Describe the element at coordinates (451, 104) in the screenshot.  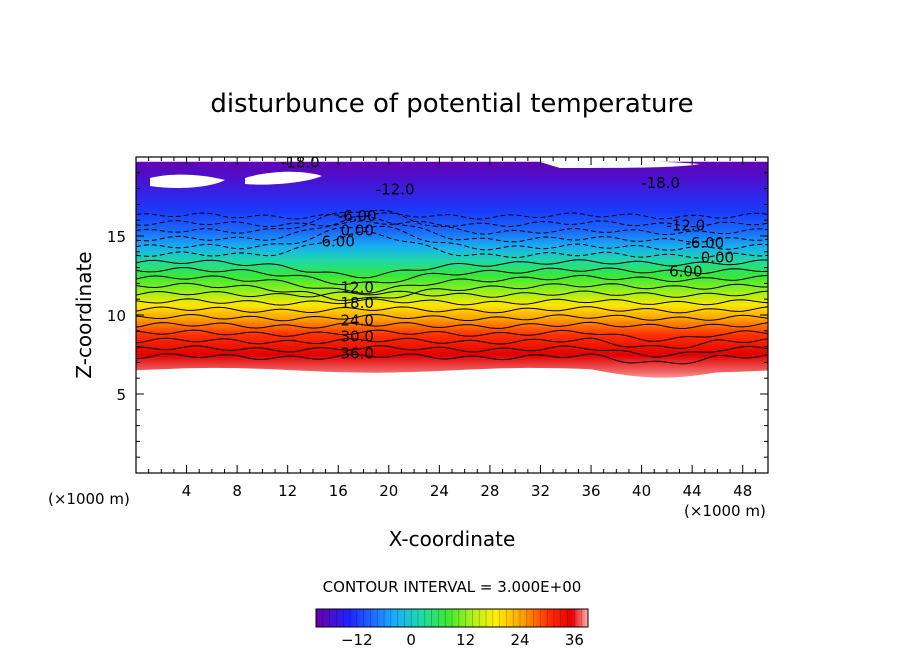
I see `chart-title: disturbunce of potential temperature` at that location.